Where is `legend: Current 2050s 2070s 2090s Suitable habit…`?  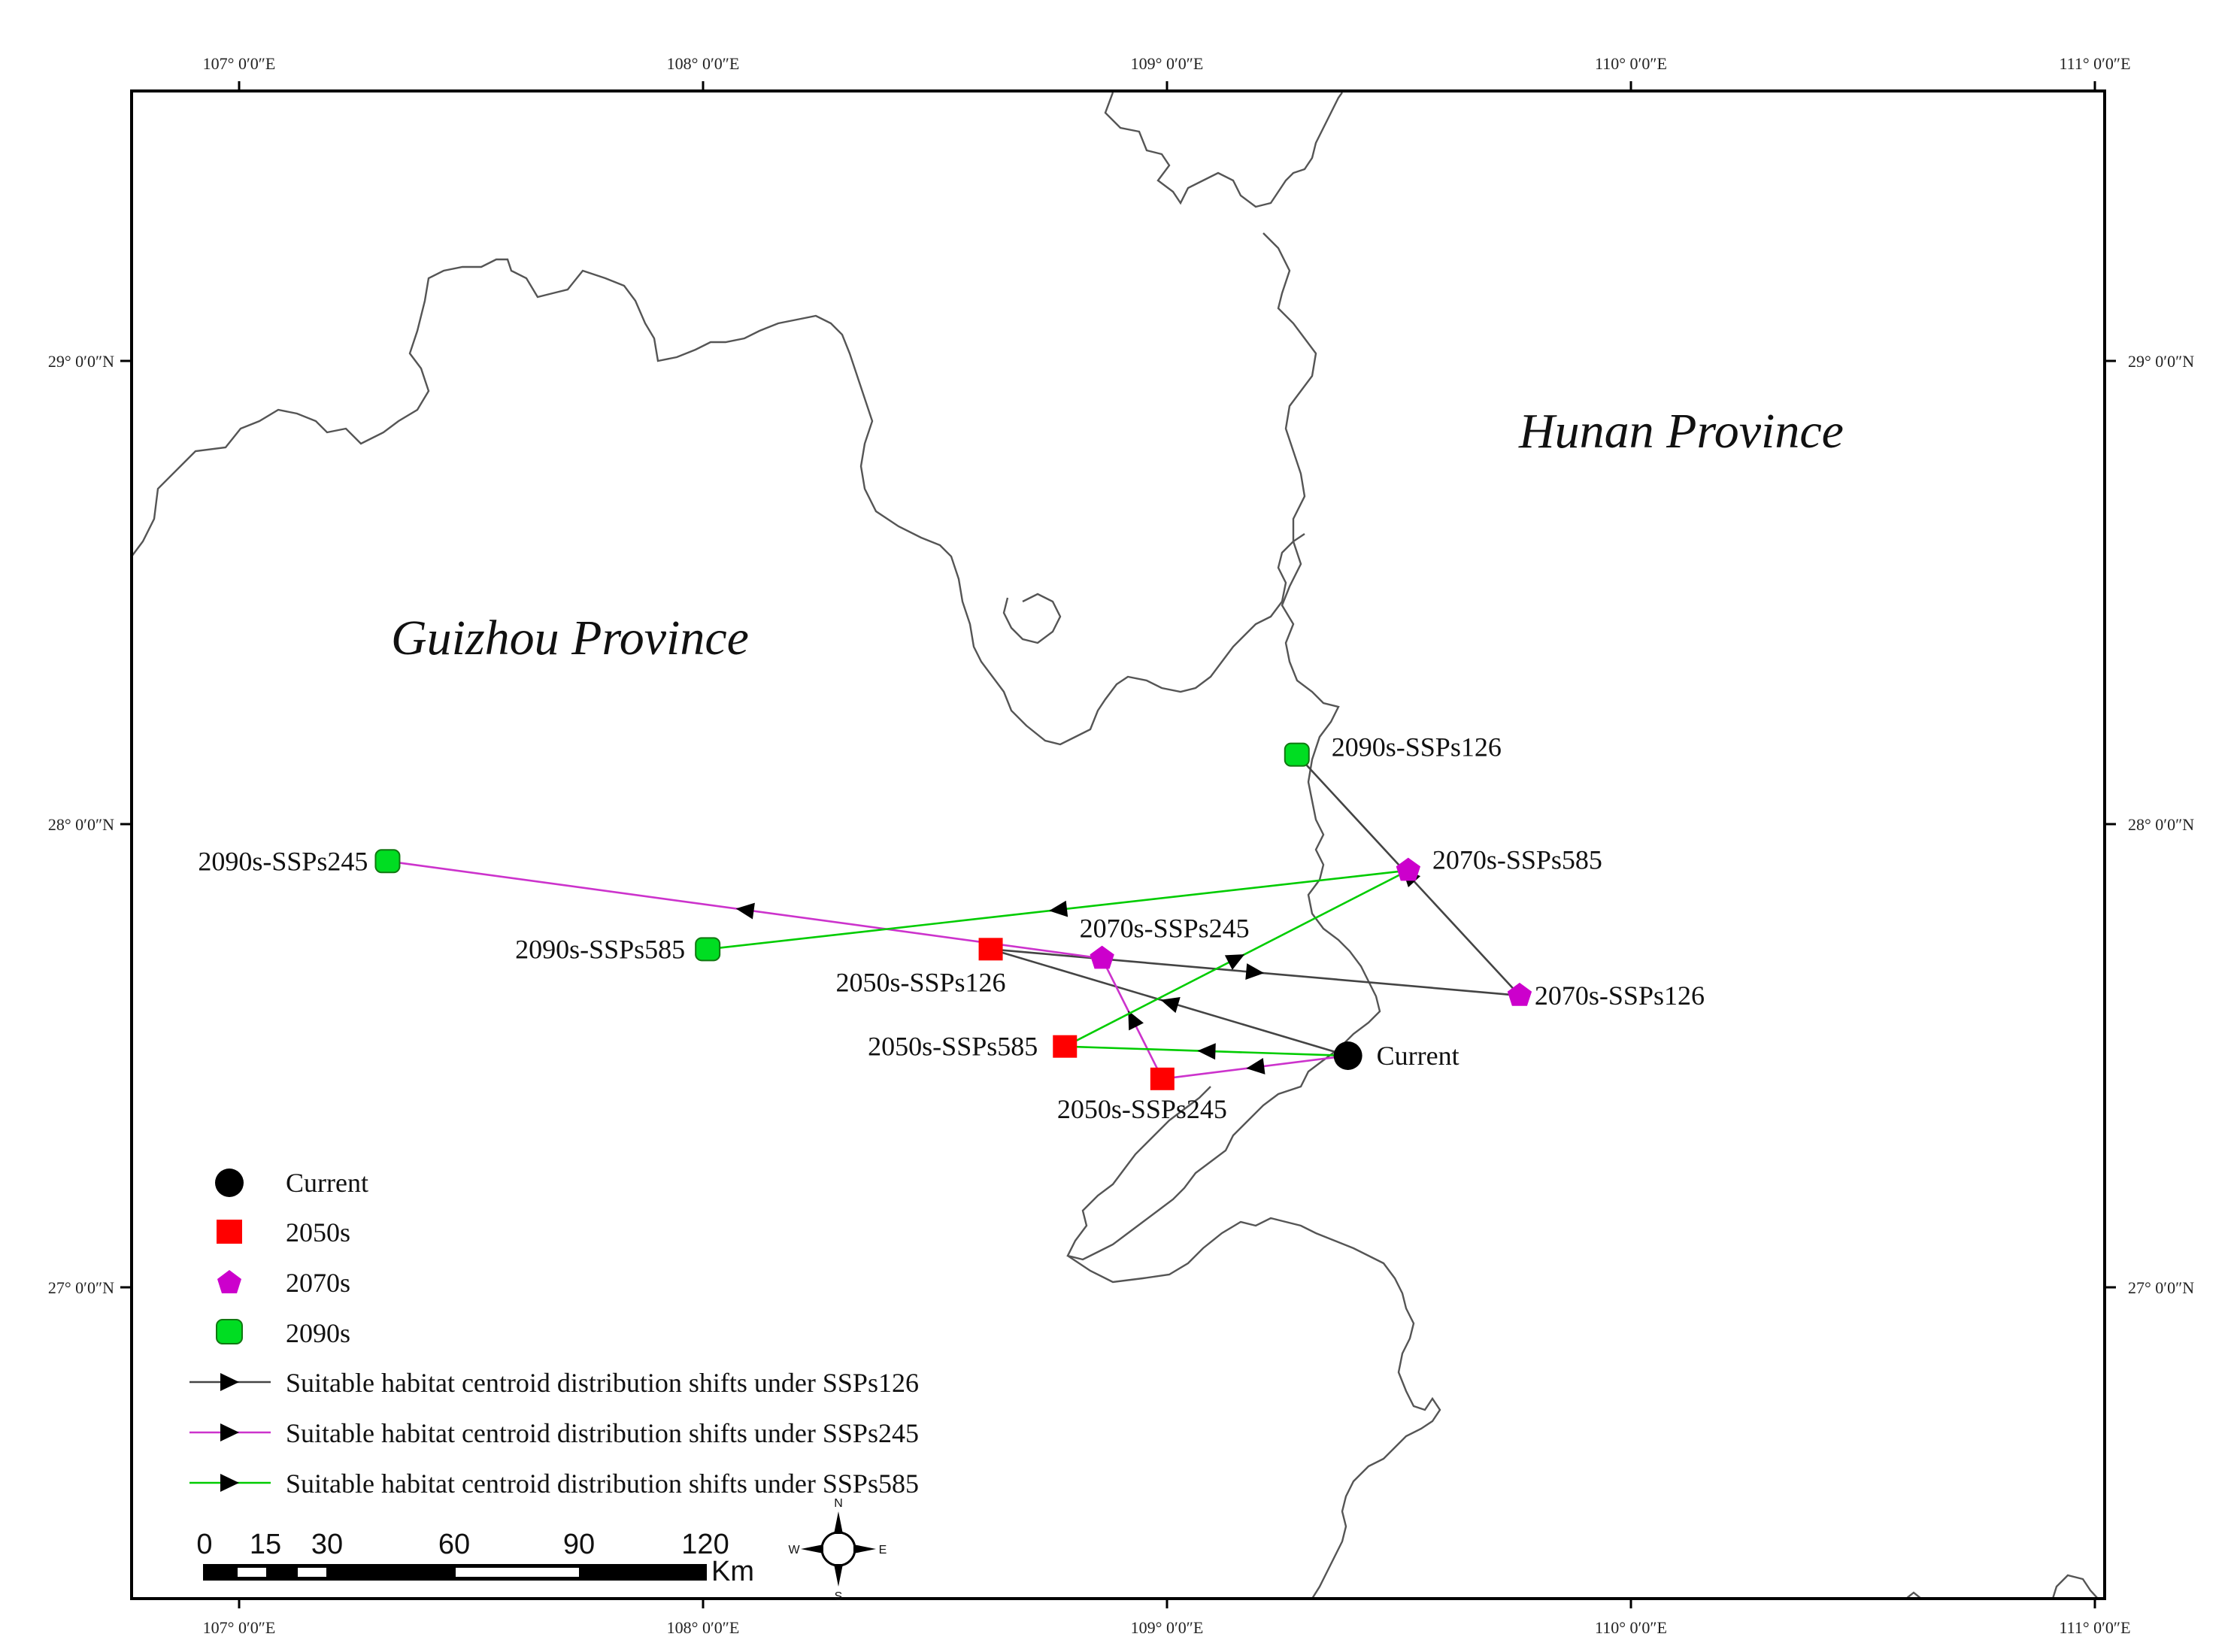
legend: Current 2050s 2070s 2090s Suitable habit… is located at coordinates (554, 1333).